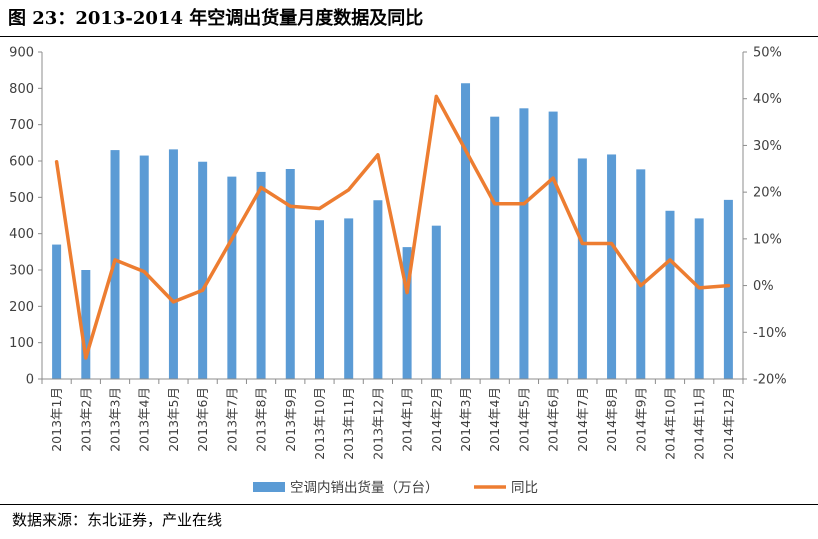 The image size is (818, 539). Describe the element at coordinates (377, 423) in the screenshot. I see `x-tick-label: 2013年12月` at that location.